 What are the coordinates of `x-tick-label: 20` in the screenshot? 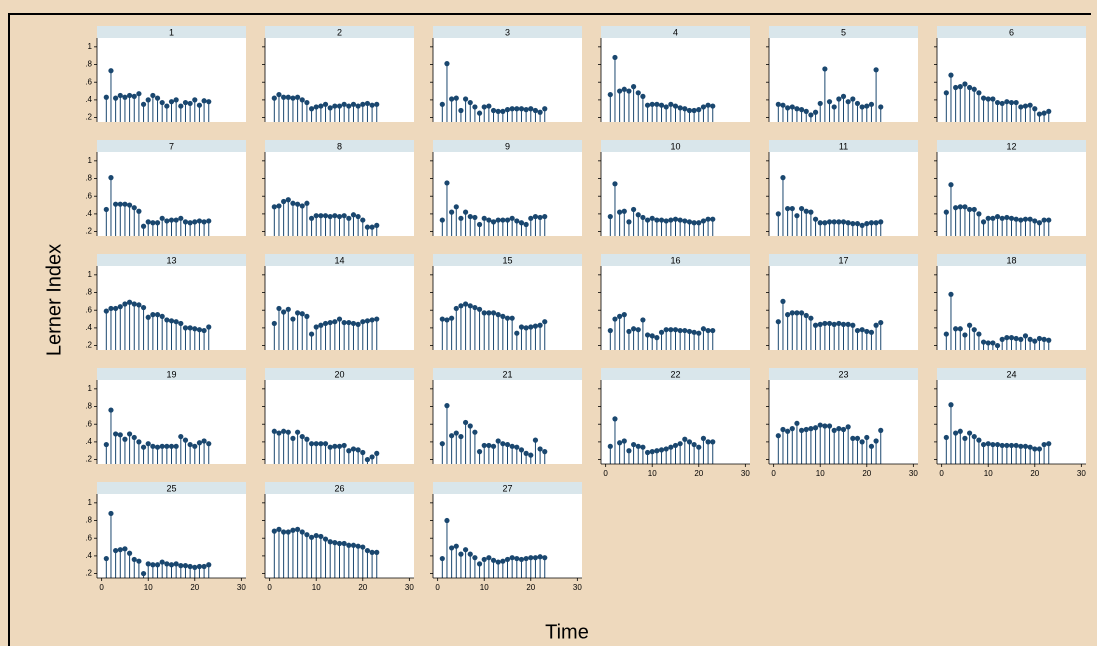 It's located at (194, 587).